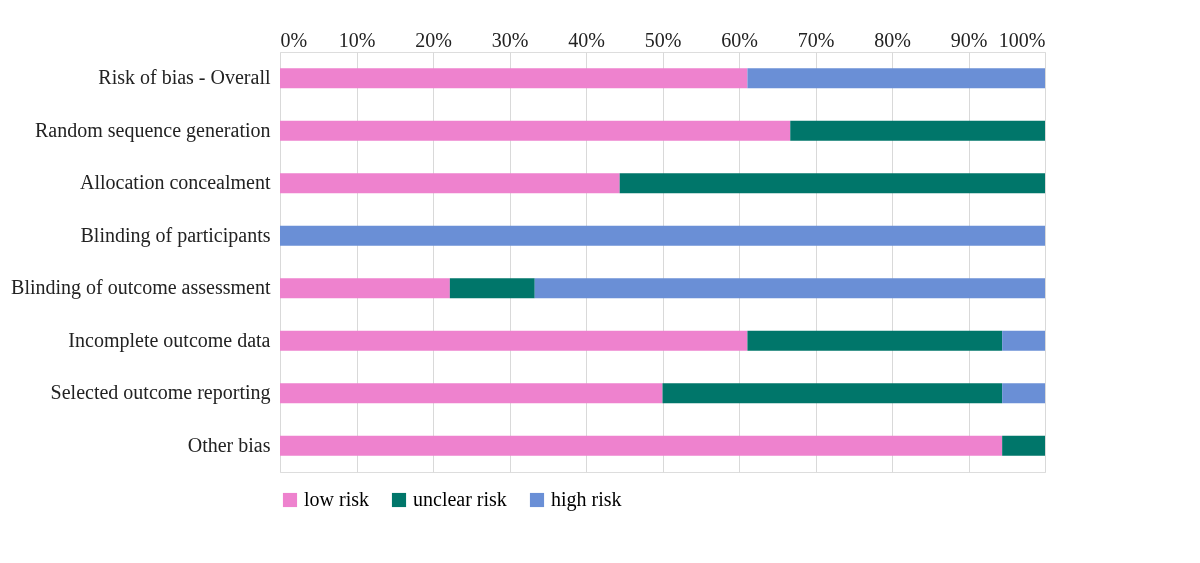  What do you see at coordinates (294, 39) in the screenshot?
I see `x-tick-label: 0%` at bounding box center [294, 39].